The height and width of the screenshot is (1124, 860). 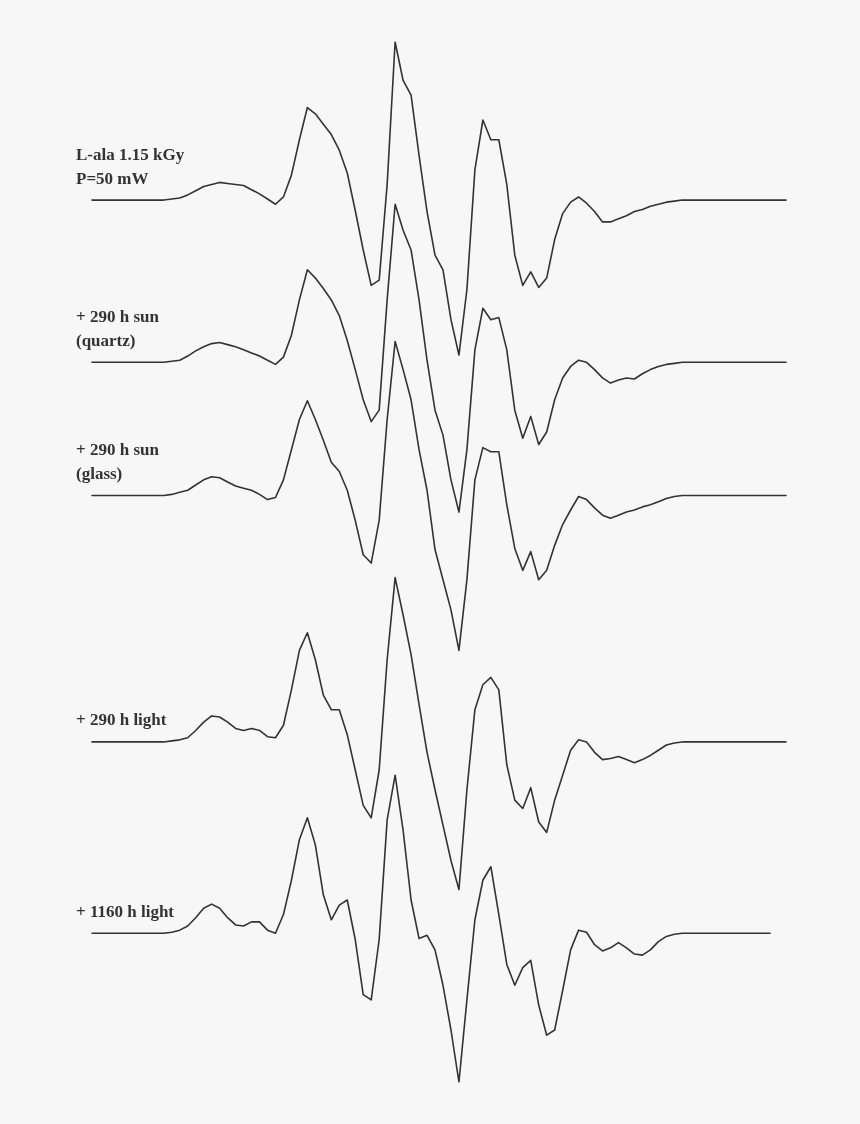 What do you see at coordinates (125, 911) in the screenshot?
I see `series-label: + 1160 h light` at bounding box center [125, 911].